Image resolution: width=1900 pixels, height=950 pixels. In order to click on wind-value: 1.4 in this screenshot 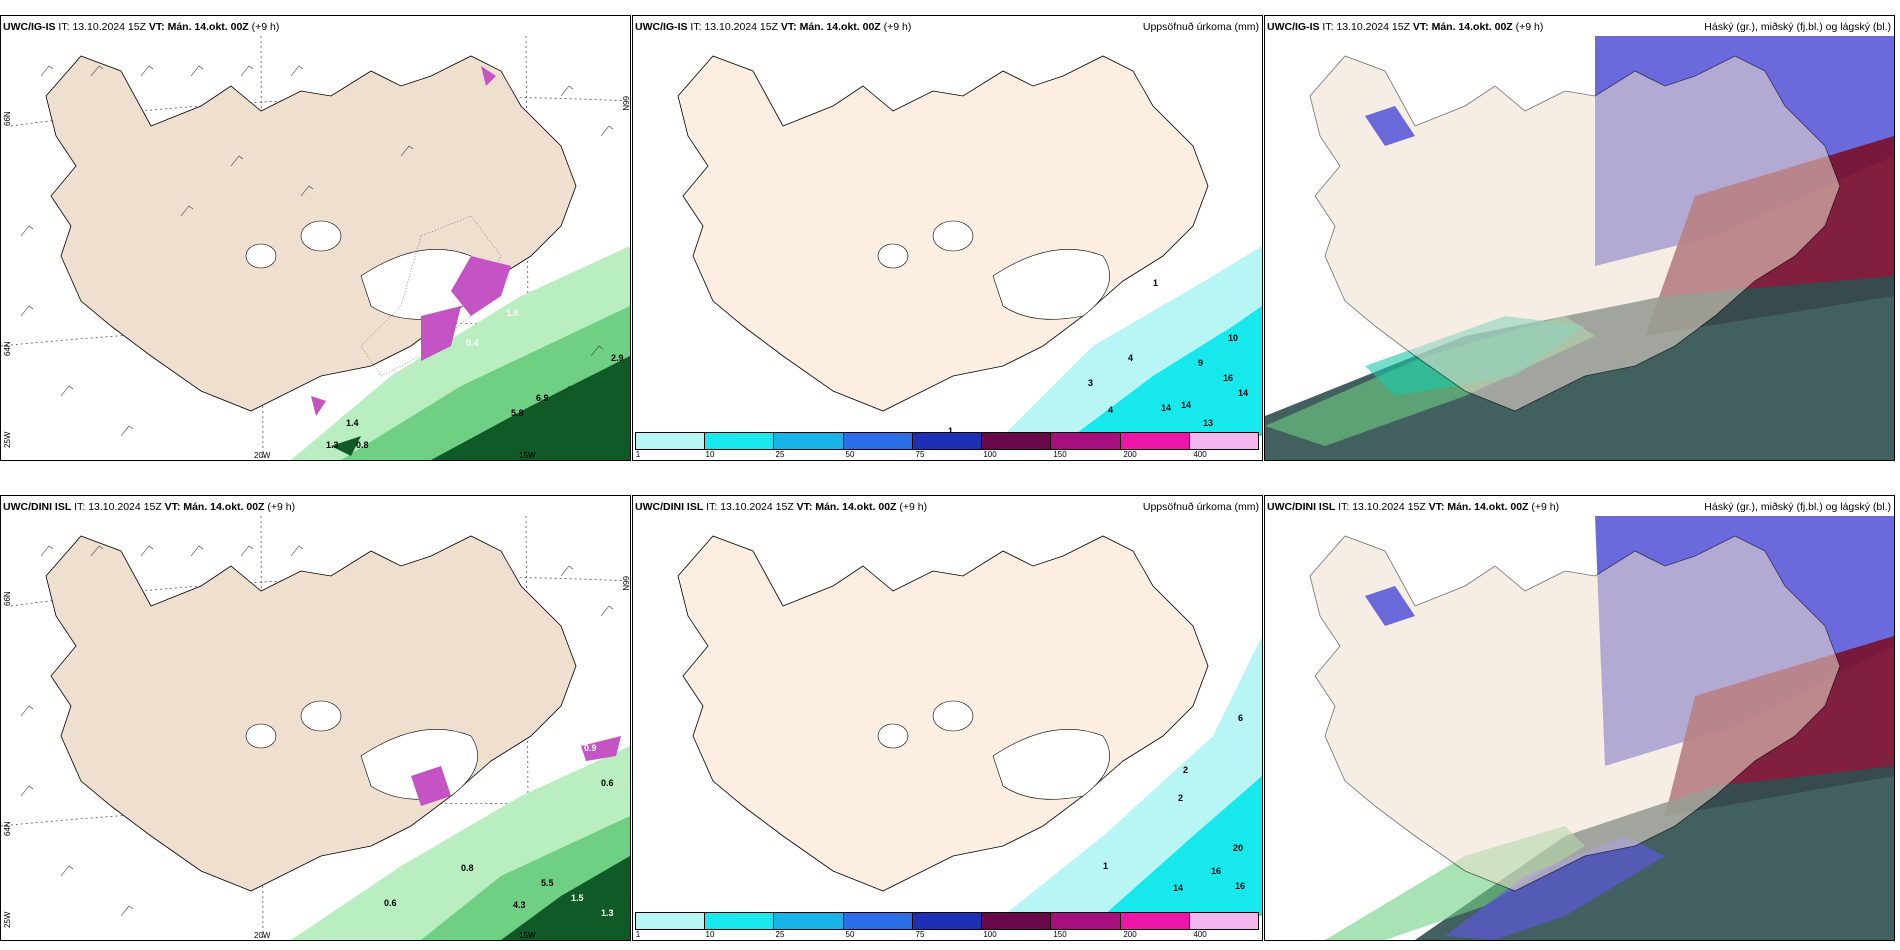, I will do `click(352, 423)`.